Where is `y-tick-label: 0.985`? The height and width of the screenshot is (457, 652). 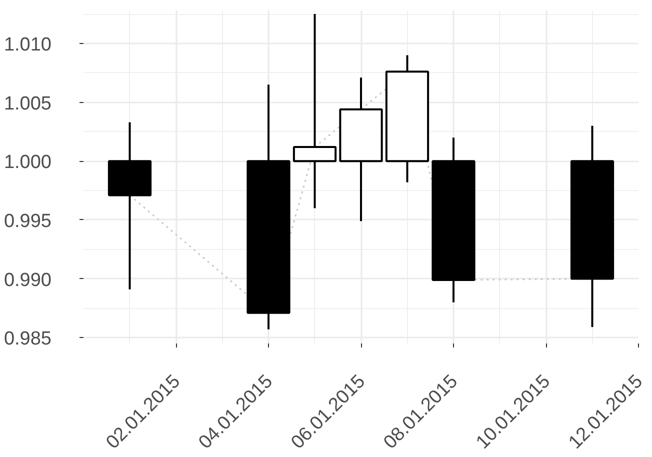 y-tick-label: 0.985 is located at coordinates (28, 339).